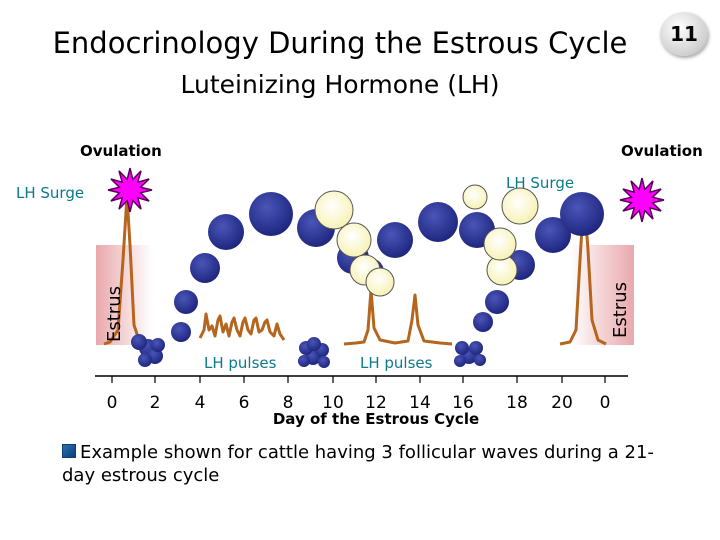  Describe the element at coordinates (540, 183) in the screenshot. I see `lh-surge-label-right: LH Surge` at that location.